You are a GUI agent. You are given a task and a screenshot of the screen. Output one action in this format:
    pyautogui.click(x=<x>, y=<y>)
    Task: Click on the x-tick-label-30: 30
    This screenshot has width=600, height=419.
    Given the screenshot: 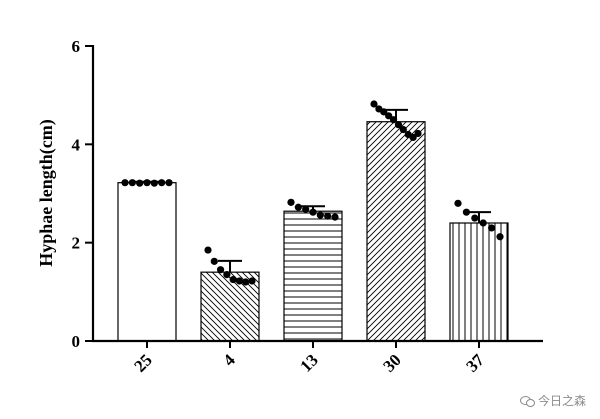 What is the action you would take?
    pyautogui.click(x=391, y=362)
    